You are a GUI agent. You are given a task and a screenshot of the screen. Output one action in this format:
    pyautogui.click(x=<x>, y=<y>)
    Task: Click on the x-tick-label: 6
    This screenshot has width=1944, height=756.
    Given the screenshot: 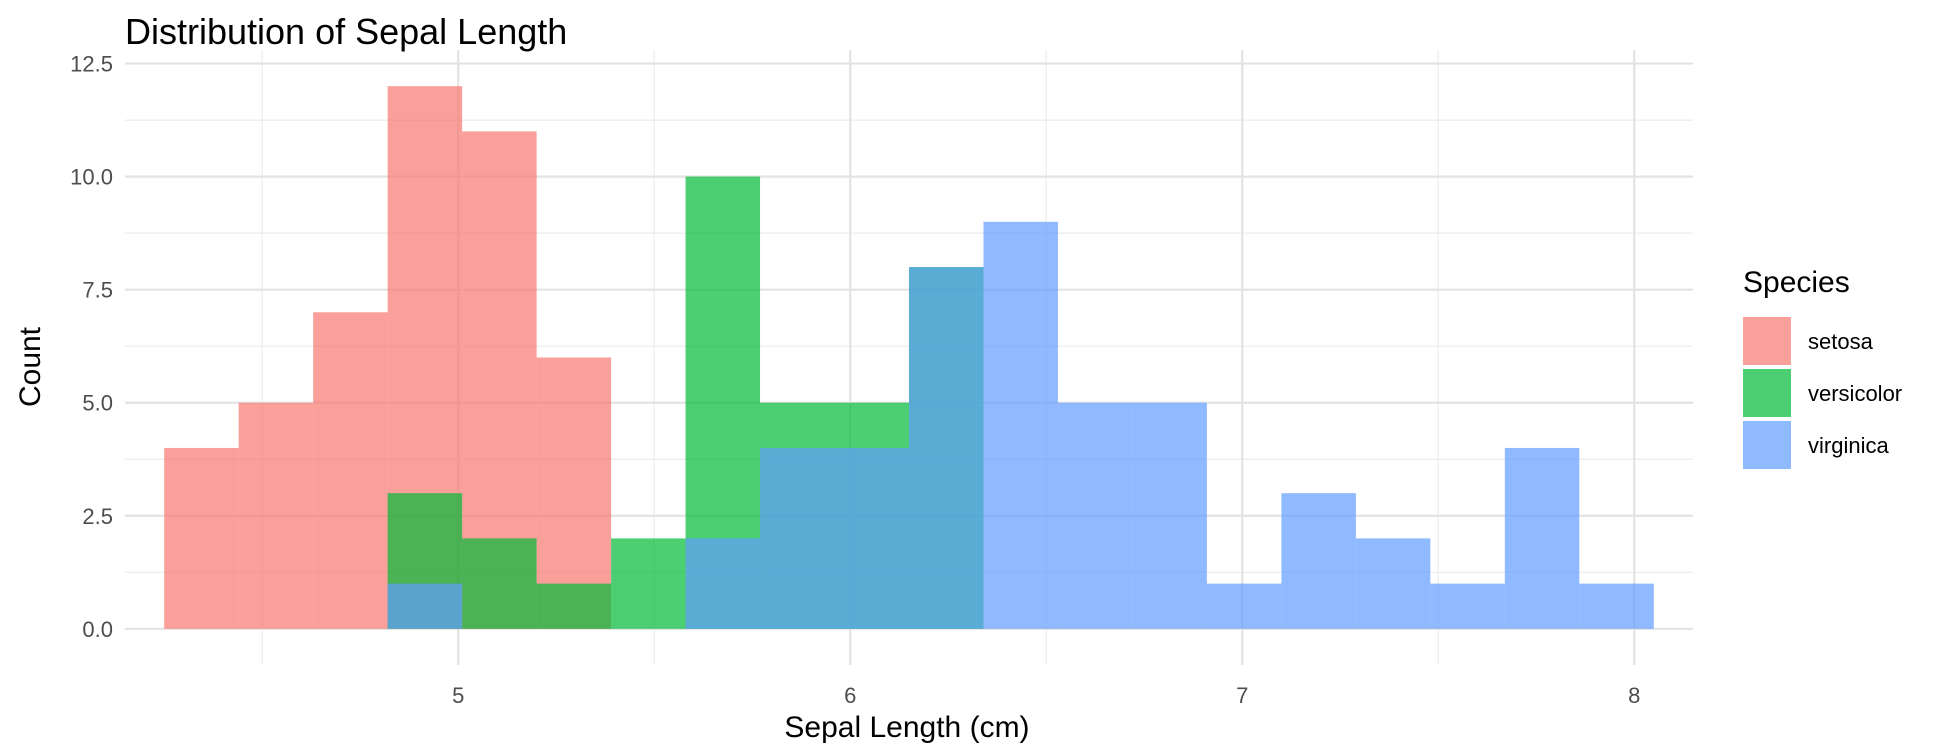 What is the action you would take?
    pyautogui.click(x=850, y=695)
    